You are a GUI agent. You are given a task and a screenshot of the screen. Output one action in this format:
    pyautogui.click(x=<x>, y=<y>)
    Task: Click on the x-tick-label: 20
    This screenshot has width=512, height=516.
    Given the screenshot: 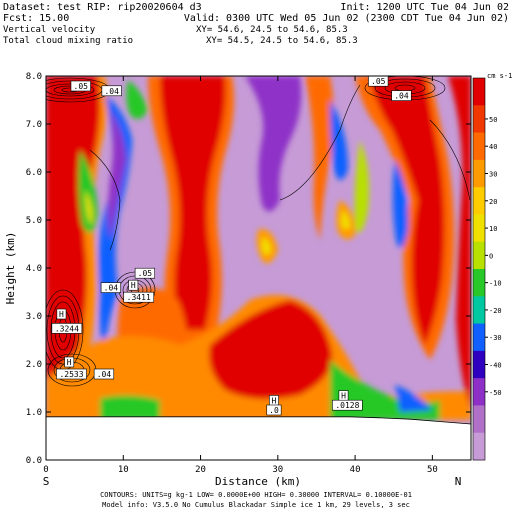 What is the action you would take?
    pyautogui.click(x=200, y=470)
    